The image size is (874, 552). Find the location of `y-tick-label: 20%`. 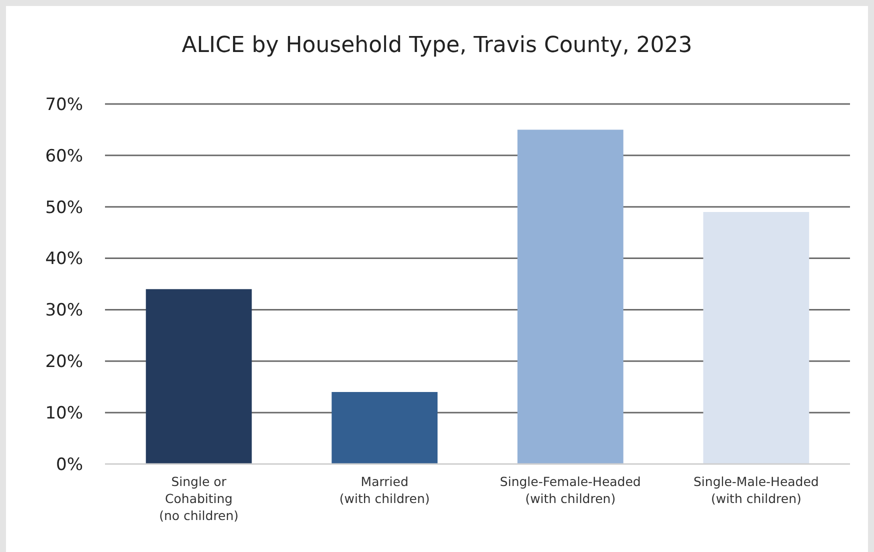

y-tick-label: 20% is located at coordinates (64, 362).